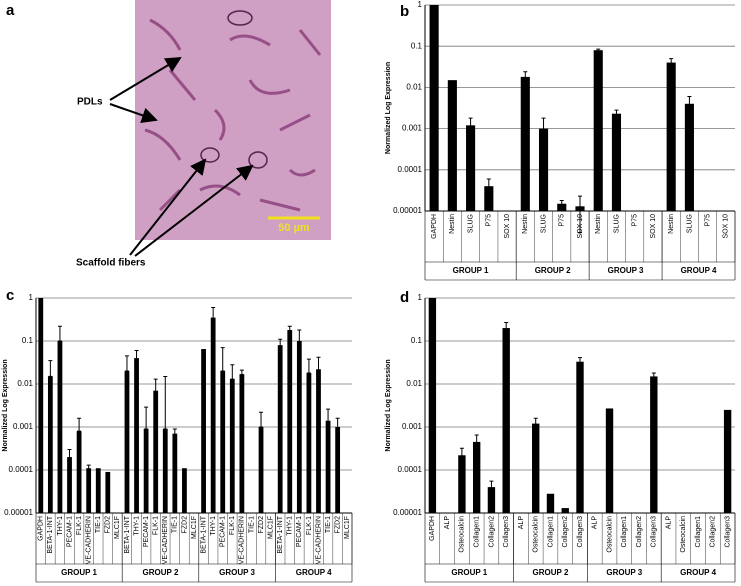  Describe the element at coordinates (79, 572) in the screenshot. I see `group-label: GROUP 1` at that location.